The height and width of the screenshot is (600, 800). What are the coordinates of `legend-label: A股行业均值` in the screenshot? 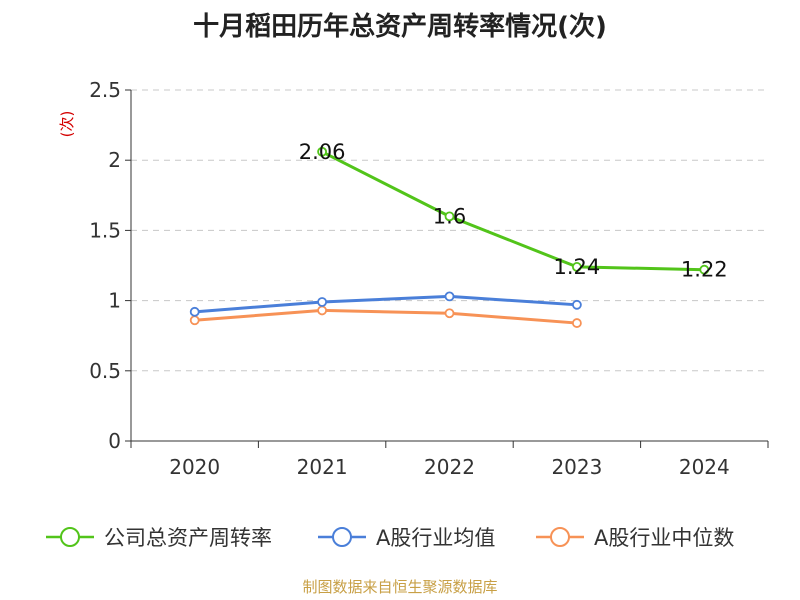 It's located at (435, 538).